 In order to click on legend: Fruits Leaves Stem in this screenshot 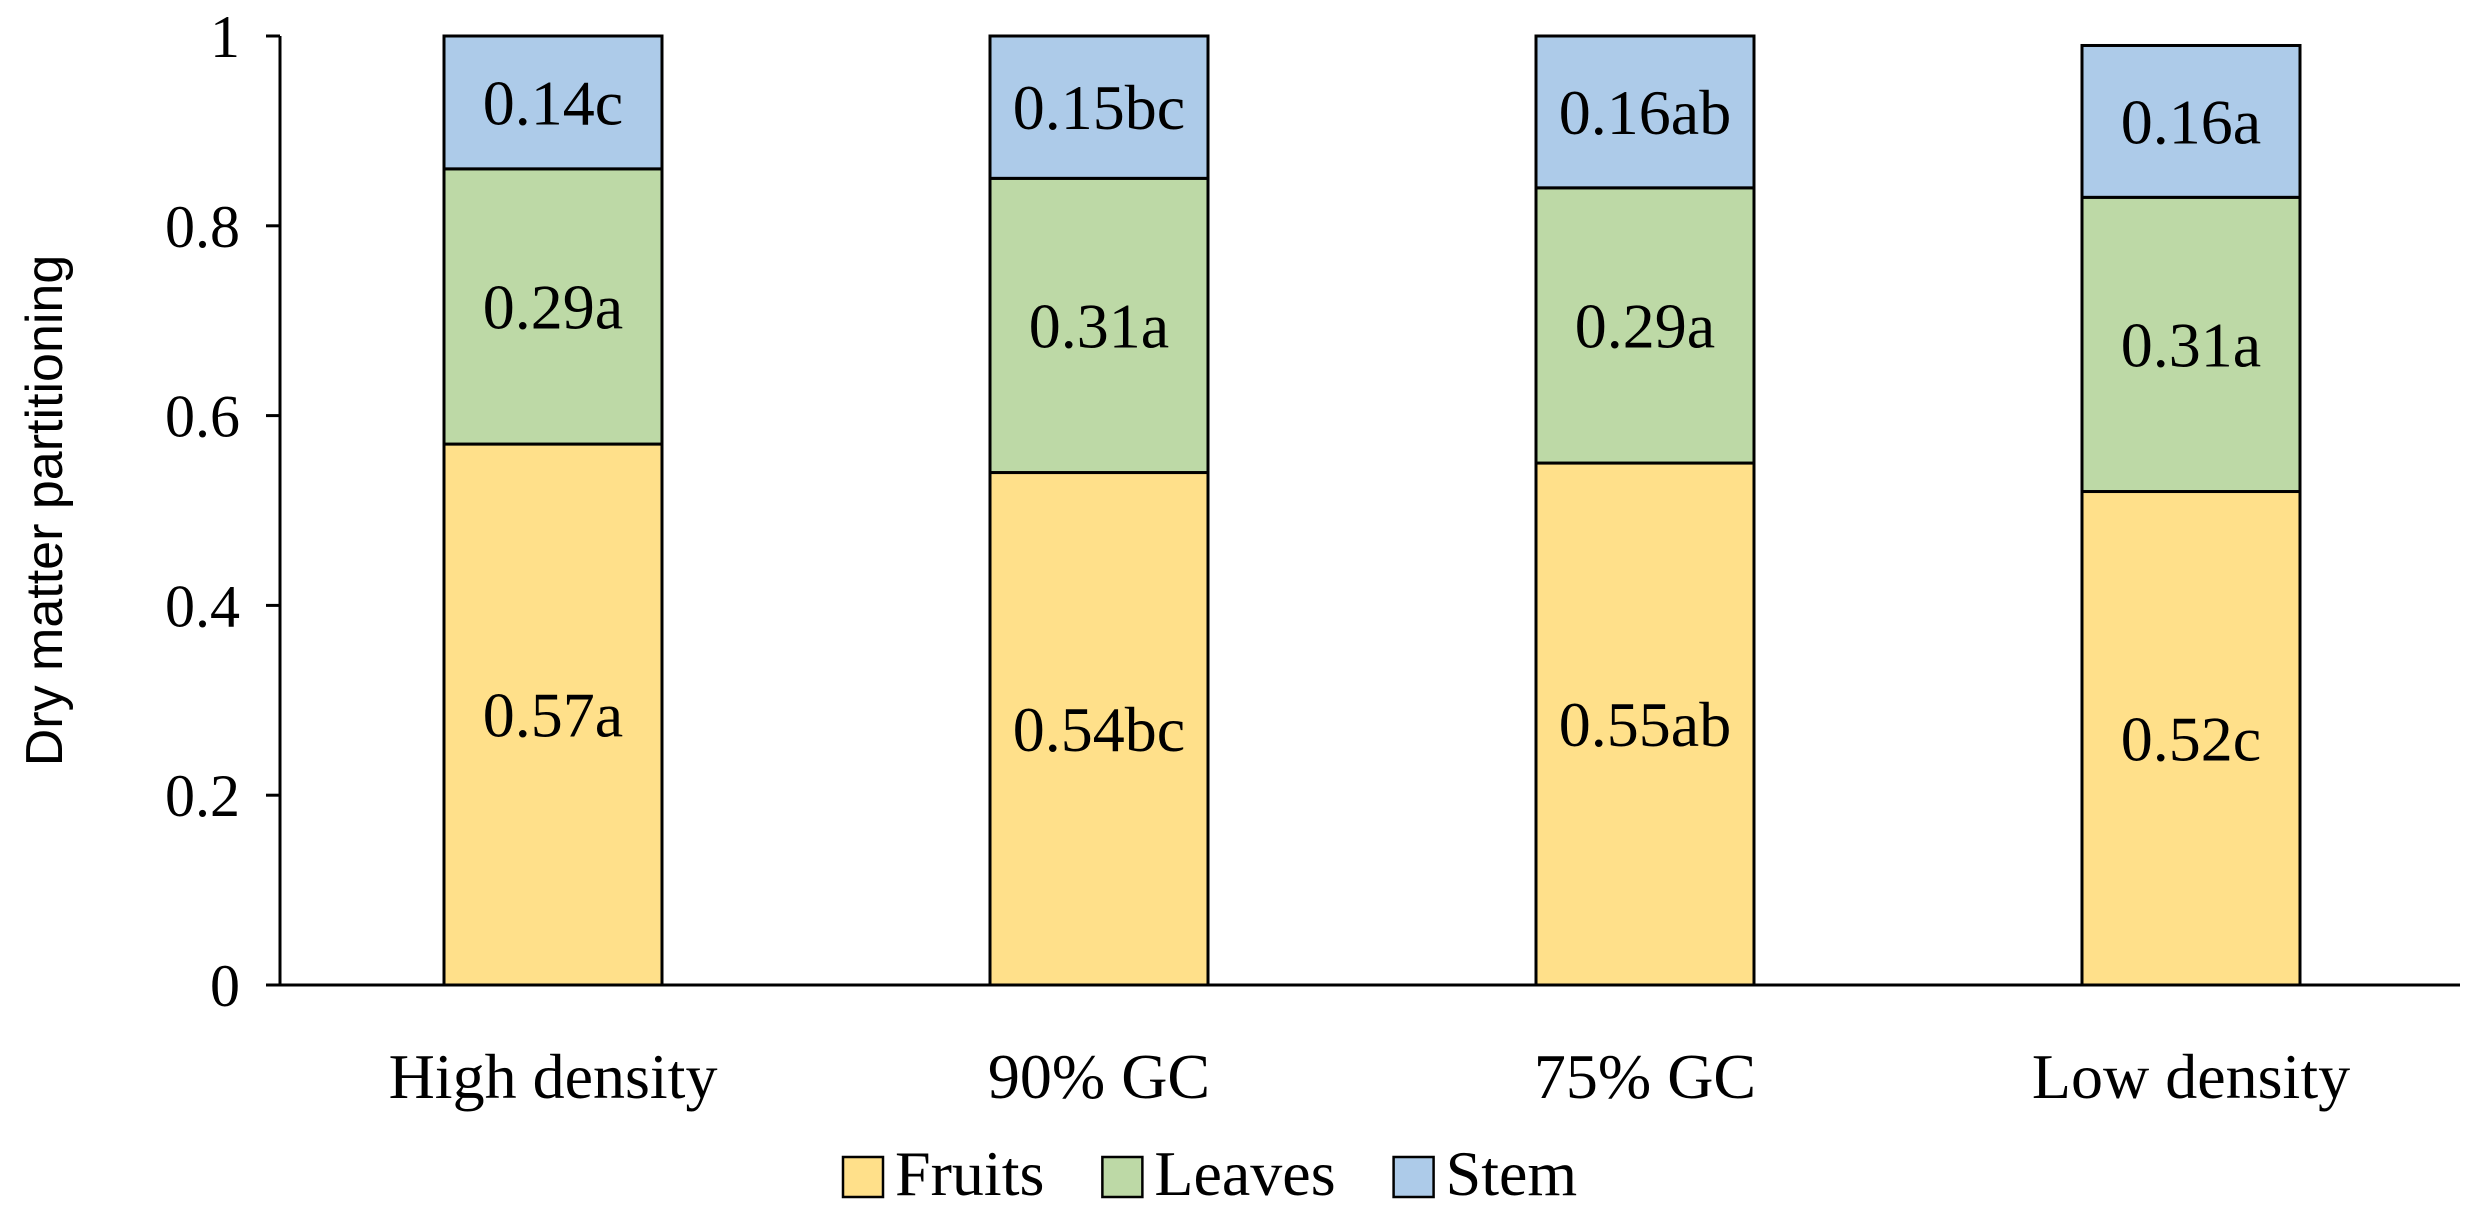, I will do `click(1209, 1173)`.